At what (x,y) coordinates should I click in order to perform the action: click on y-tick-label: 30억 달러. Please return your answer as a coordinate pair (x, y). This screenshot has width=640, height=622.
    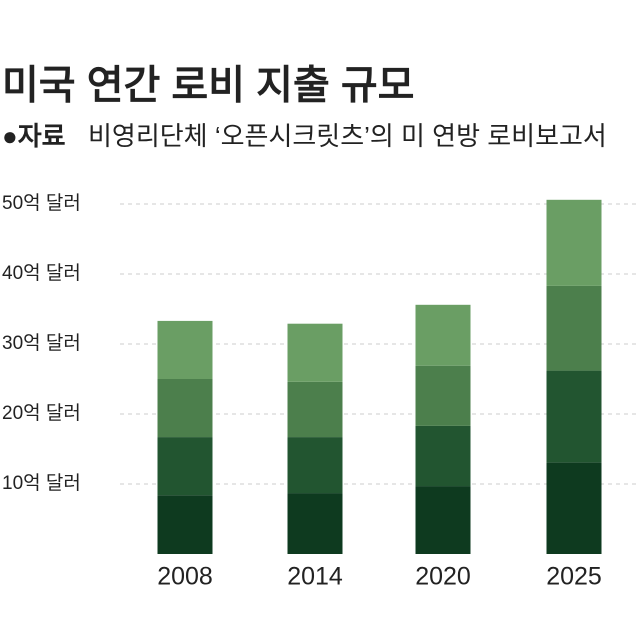
    Looking at the image, I should click on (41, 343).